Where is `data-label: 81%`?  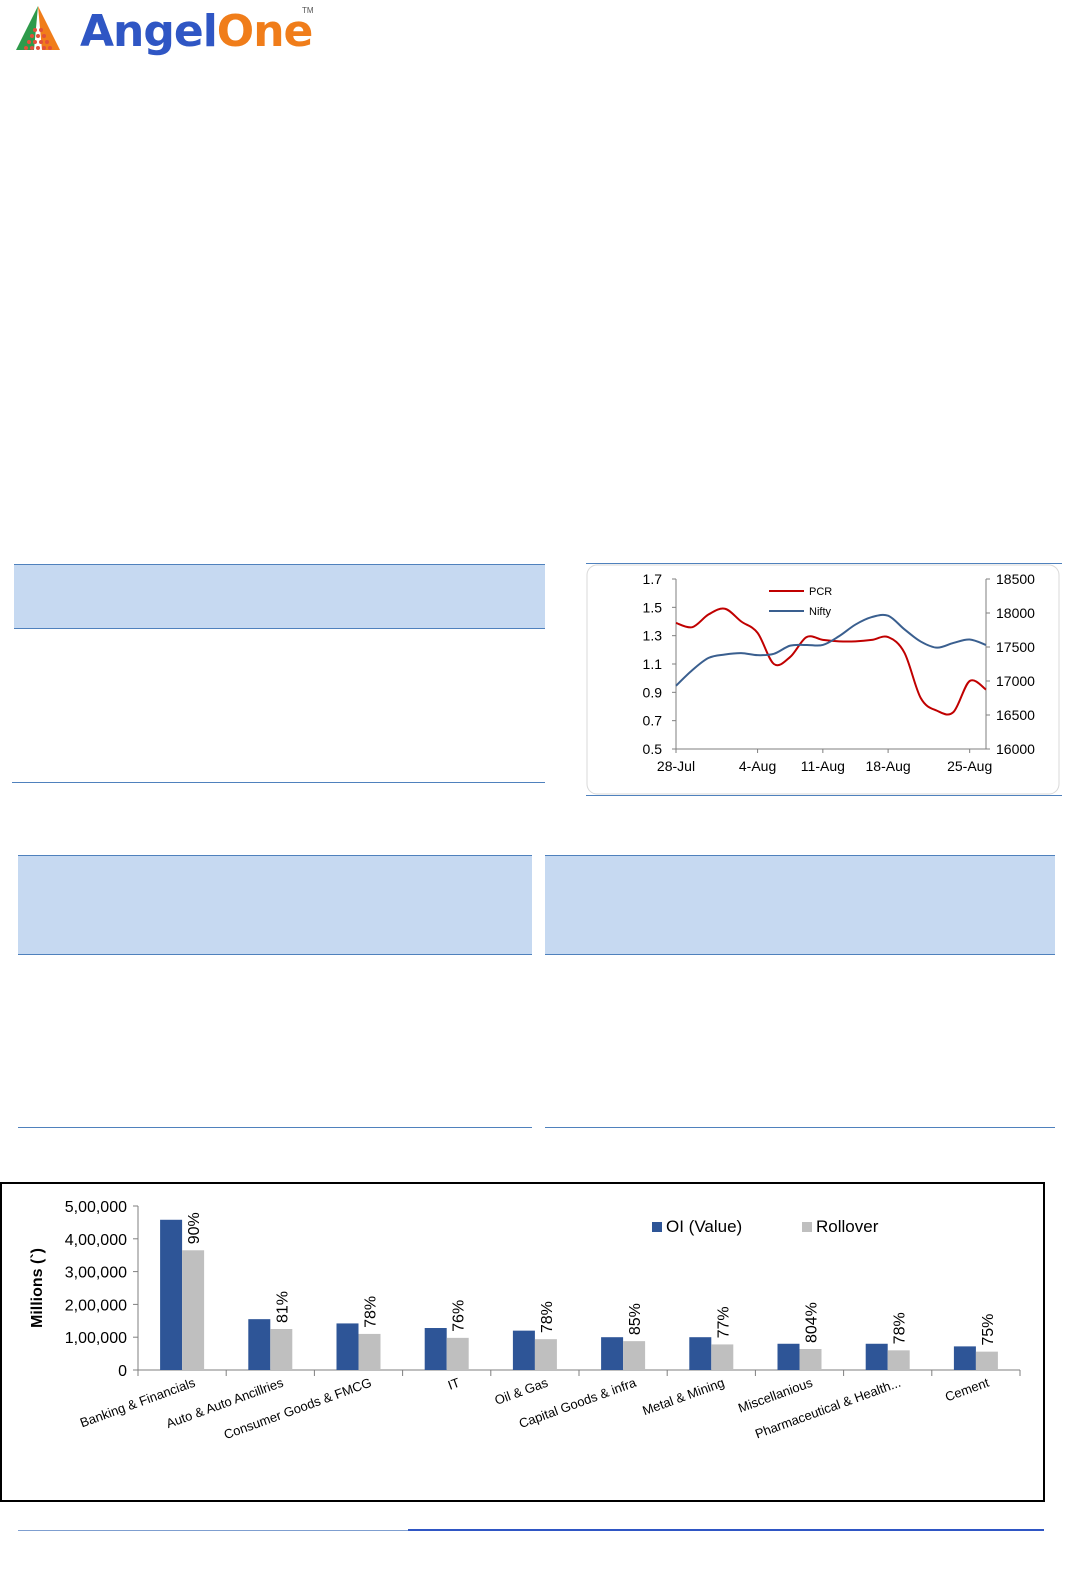
data-label: 81% is located at coordinates (282, 1307).